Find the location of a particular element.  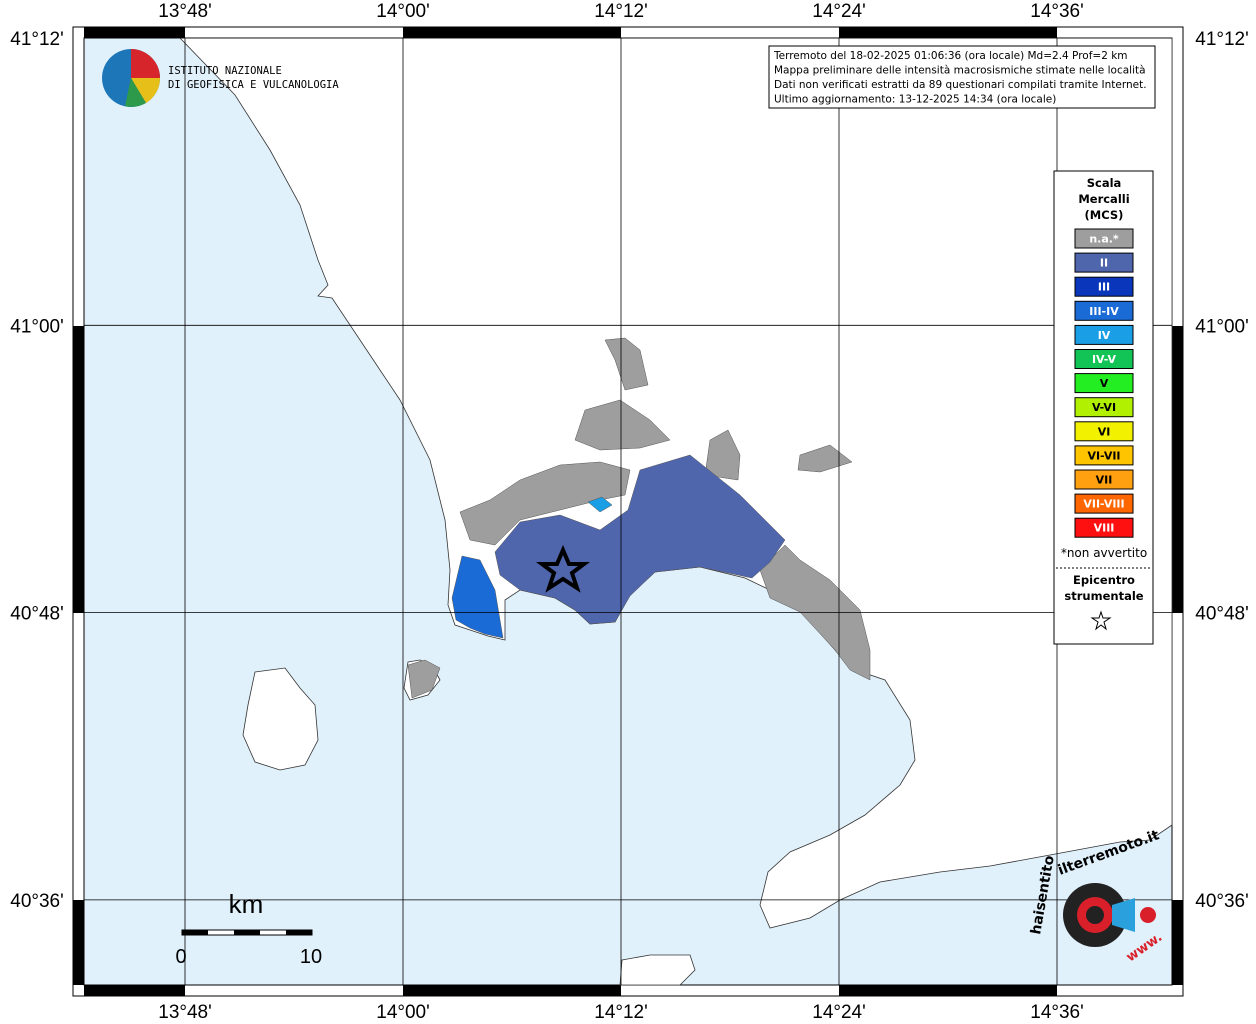

legend-epicenter: Epicentro is located at coordinates (1104, 580).